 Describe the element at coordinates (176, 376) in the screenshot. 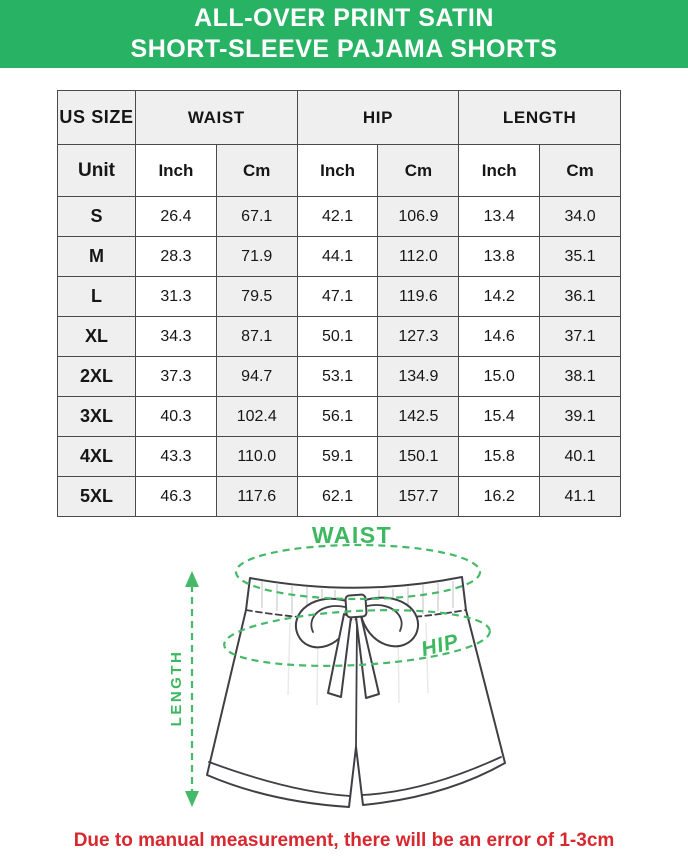

I see `value-cell: 37.3` at that location.